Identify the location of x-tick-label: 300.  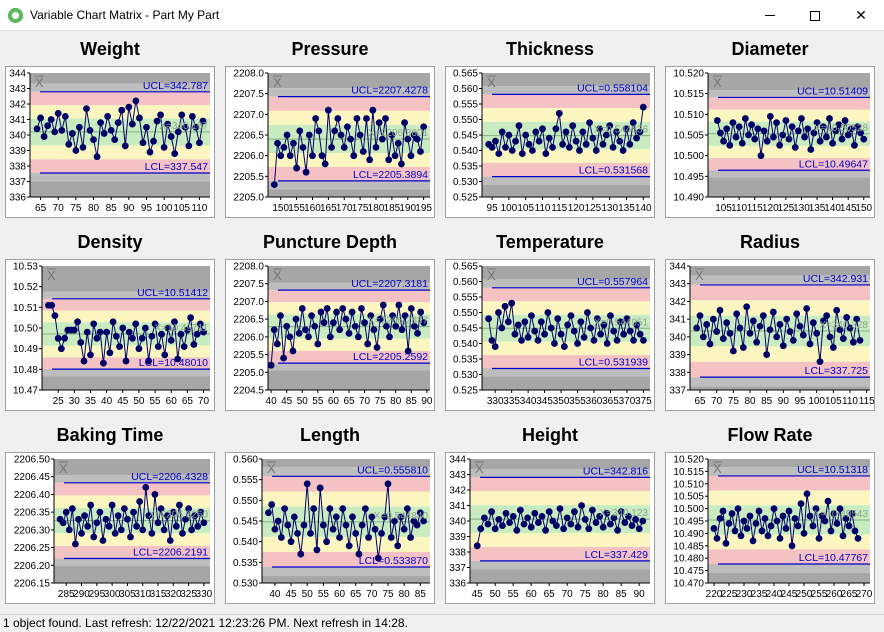
(112, 594).